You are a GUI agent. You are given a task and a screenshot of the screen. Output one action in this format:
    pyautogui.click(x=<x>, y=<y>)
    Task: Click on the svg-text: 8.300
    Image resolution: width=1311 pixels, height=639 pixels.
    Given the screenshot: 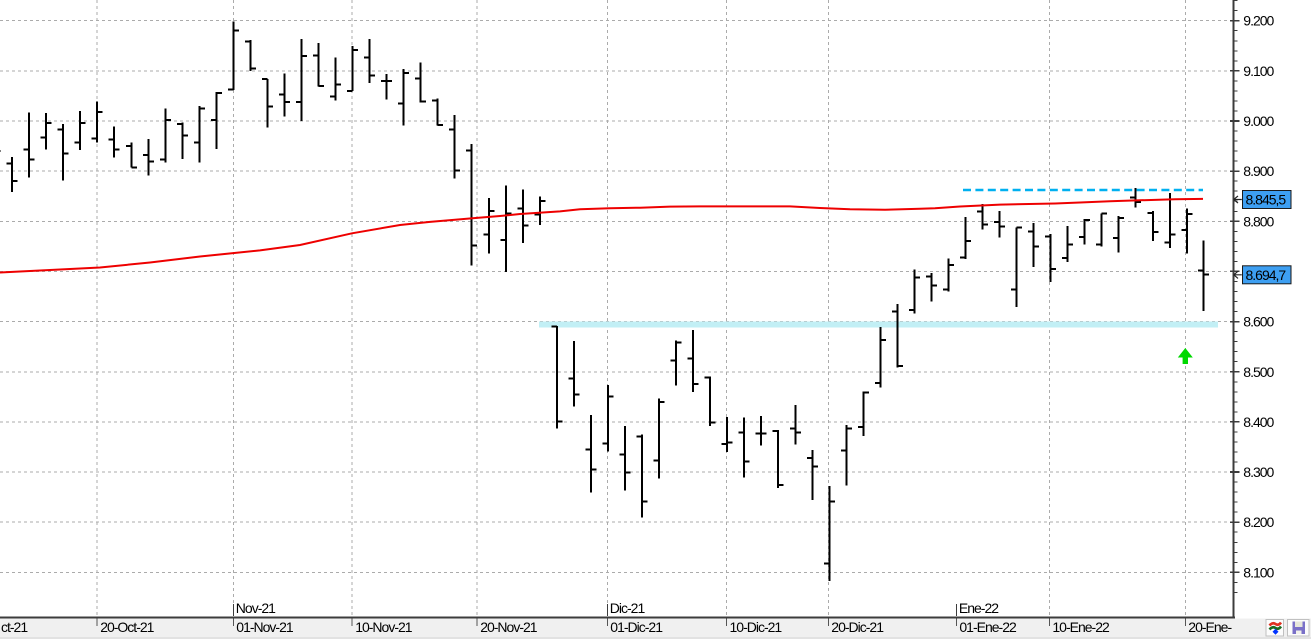 What is the action you would take?
    pyautogui.click(x=1258, y=472)
    